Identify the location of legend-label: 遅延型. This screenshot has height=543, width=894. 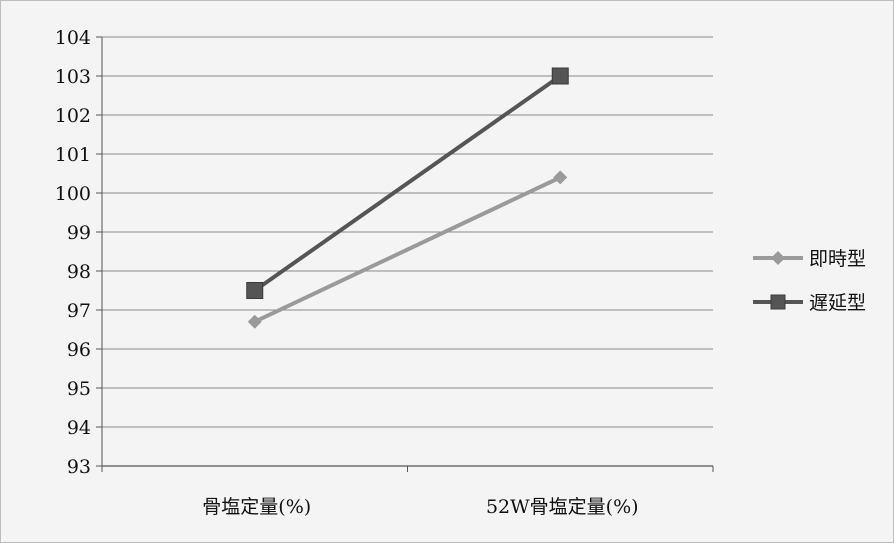
(837, 303).